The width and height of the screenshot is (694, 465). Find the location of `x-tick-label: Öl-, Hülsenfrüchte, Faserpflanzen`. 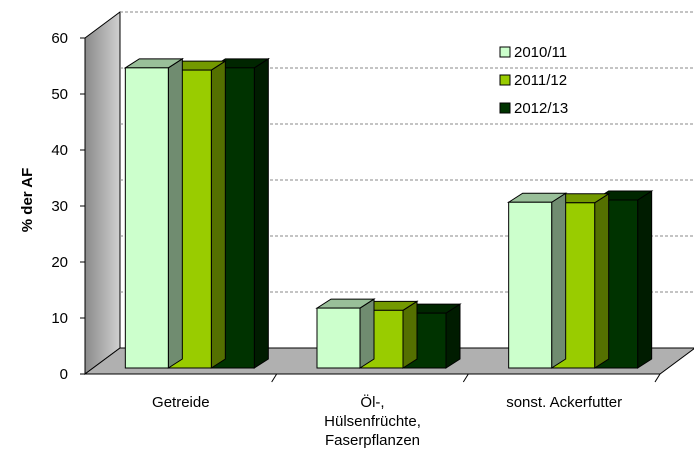

x-tick-label: Öl-, Hülsenfrüchte, Faserpflanzen is located at coordinates (372, 421).